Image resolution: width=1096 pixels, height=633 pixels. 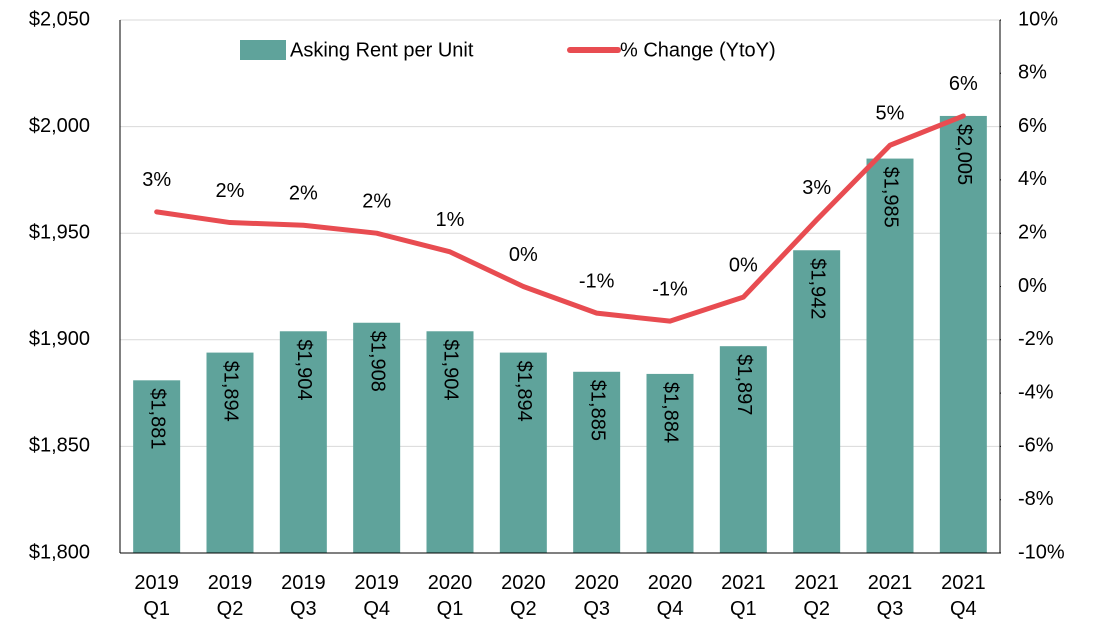 What do you see at coordinates (59, 232) in the screenshot?
I see `y-tick-label: $1,950` at bounding box center [59, 232].